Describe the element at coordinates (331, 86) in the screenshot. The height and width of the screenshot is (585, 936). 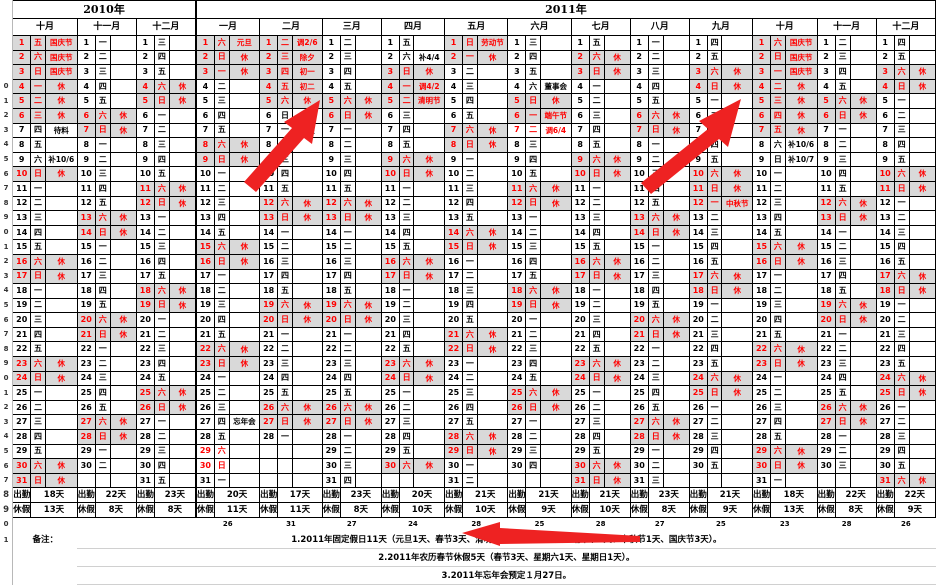
I see `day-number: 4` at that location.